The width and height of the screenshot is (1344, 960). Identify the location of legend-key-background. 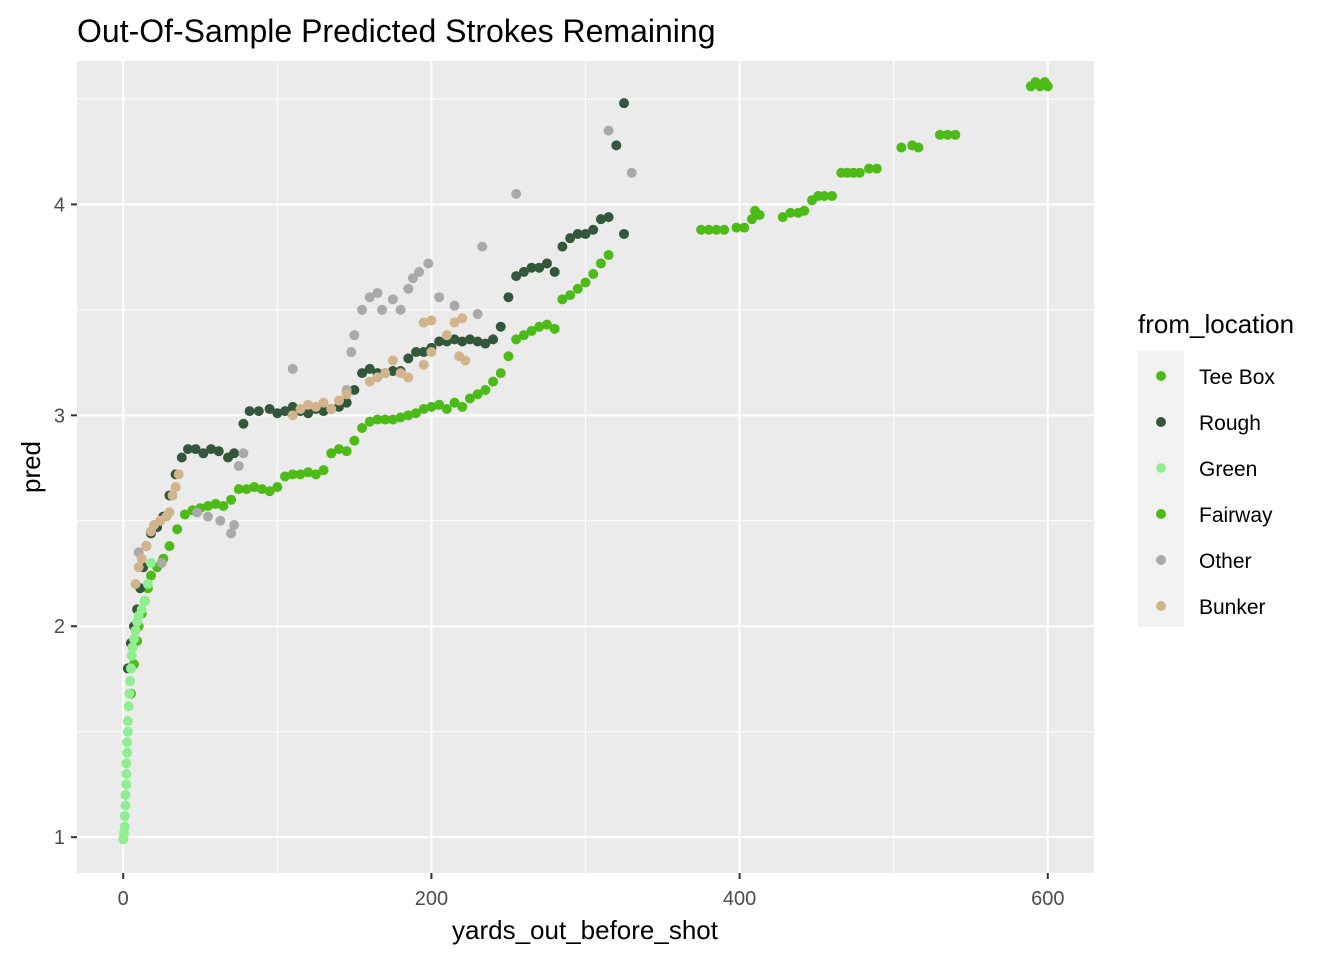
(1161, 489).